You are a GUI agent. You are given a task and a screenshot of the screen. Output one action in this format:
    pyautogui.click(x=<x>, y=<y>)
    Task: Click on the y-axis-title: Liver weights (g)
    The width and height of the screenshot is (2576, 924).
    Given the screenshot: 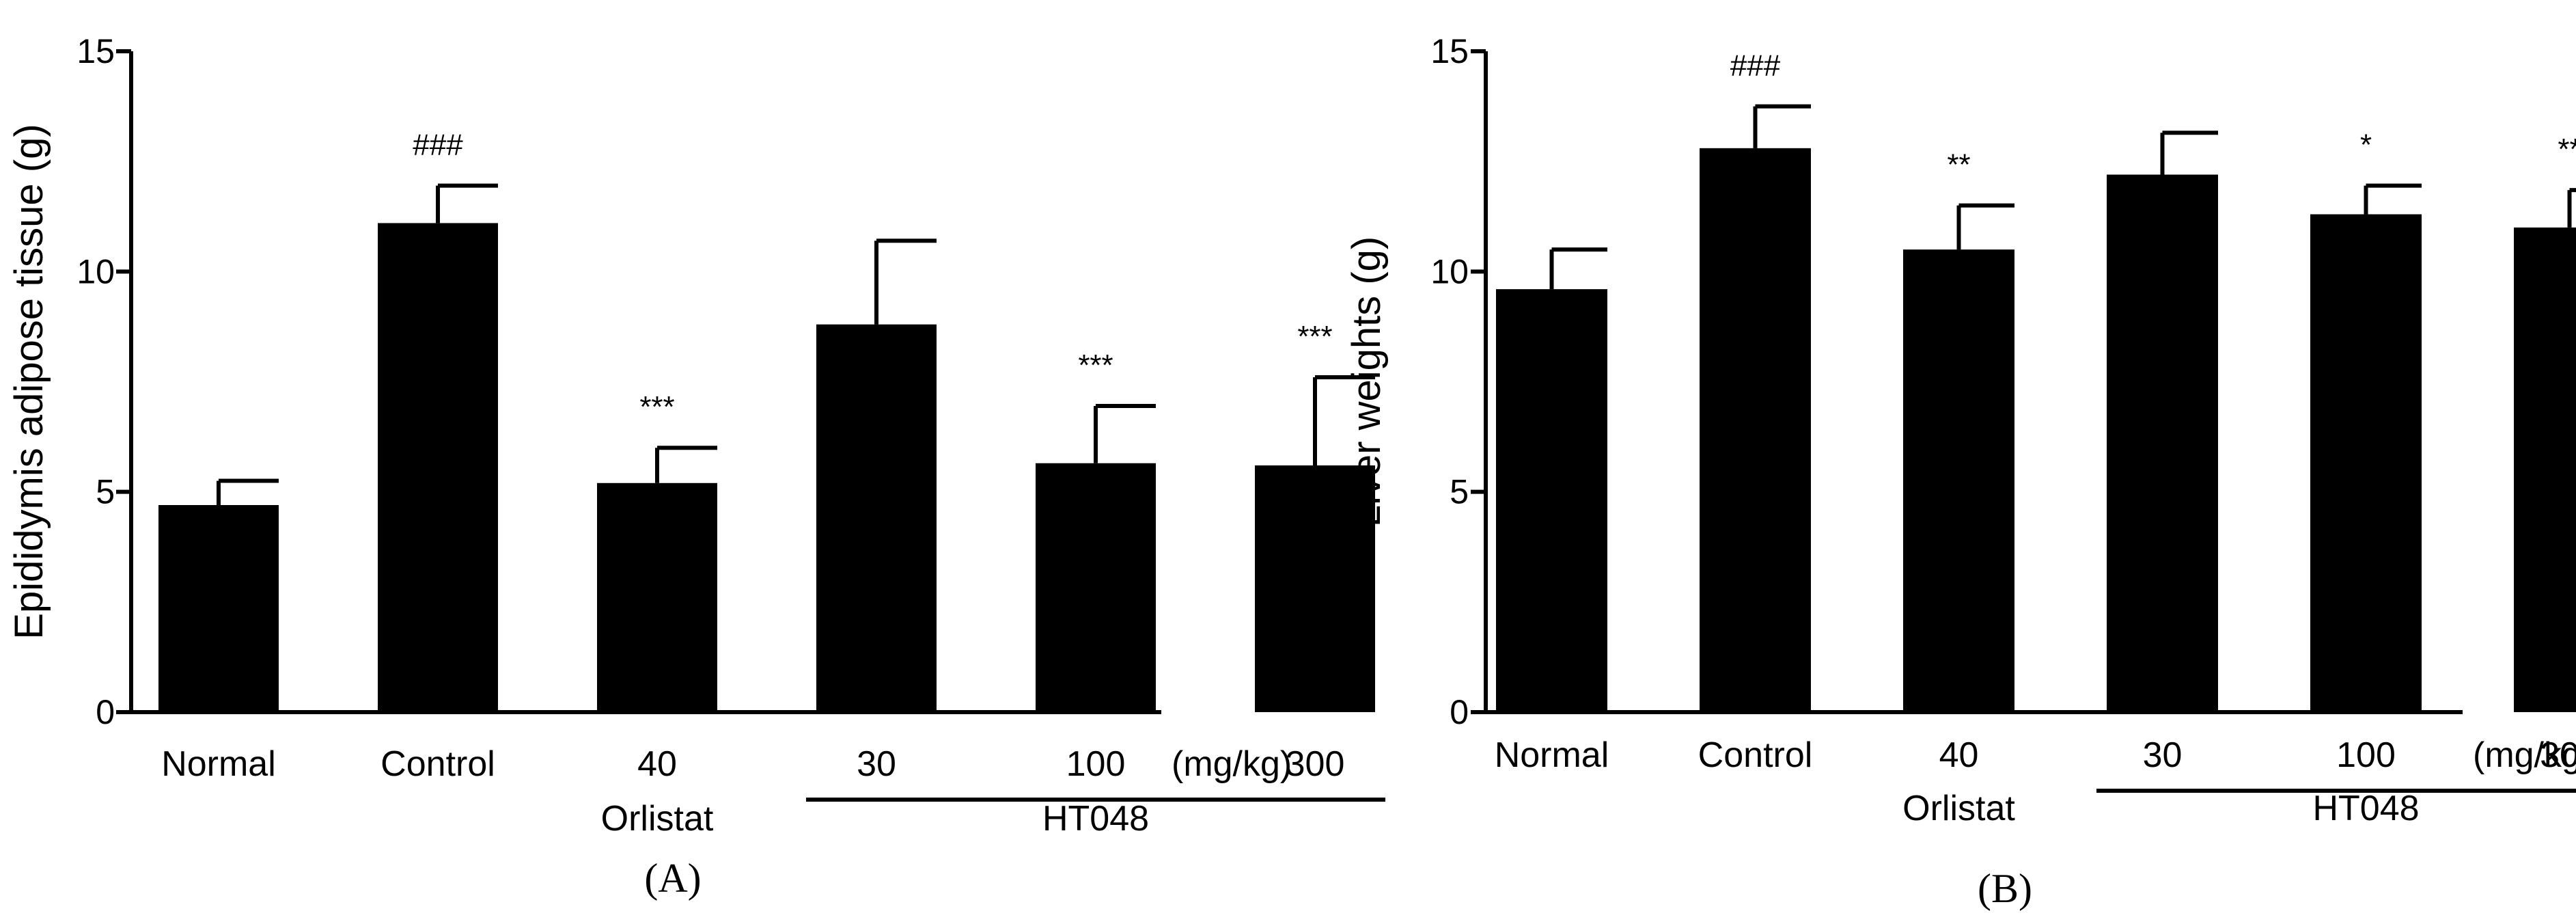 What is the action you would take?
    pyautogui.click(x=1366, y=382)
    